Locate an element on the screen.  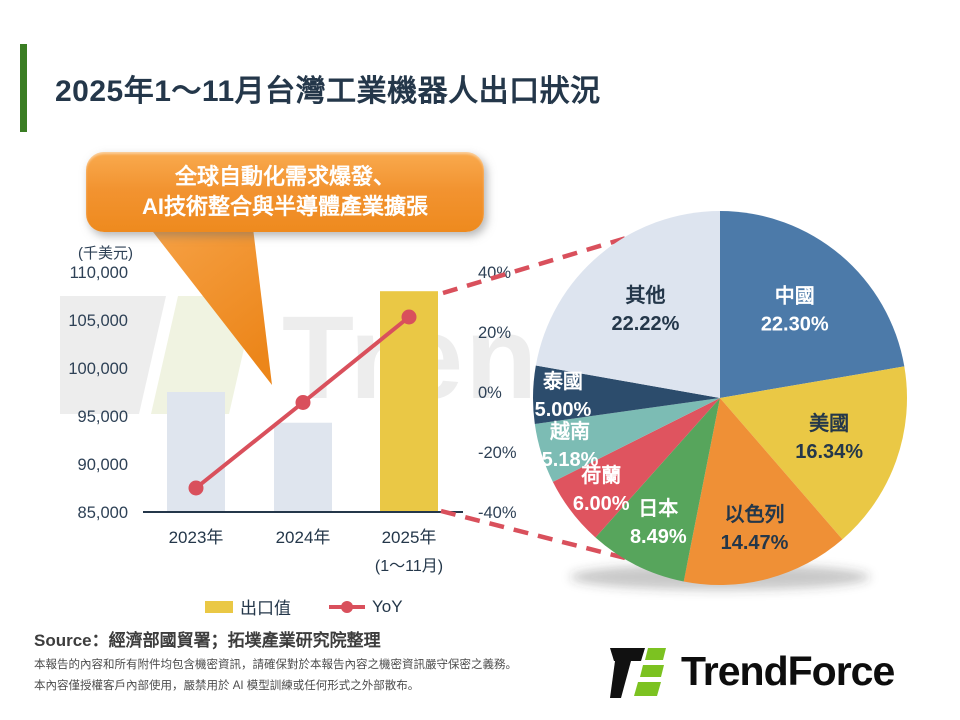
pie-label-name: 越南 is located at coordinates (569, 431).